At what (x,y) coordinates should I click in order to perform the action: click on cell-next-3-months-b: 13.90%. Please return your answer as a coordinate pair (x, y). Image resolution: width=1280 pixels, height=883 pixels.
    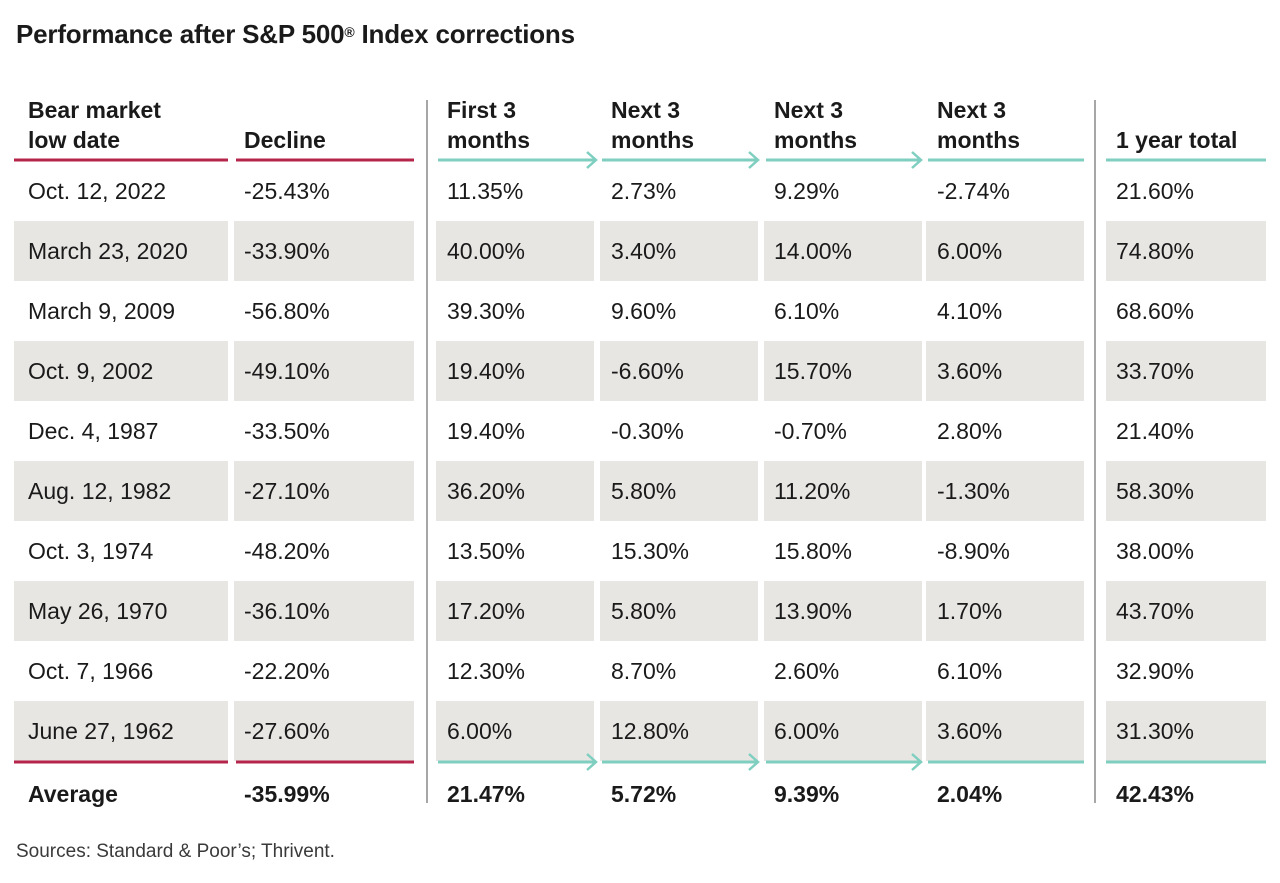
    Looking at the image, I should click on (813, 611).